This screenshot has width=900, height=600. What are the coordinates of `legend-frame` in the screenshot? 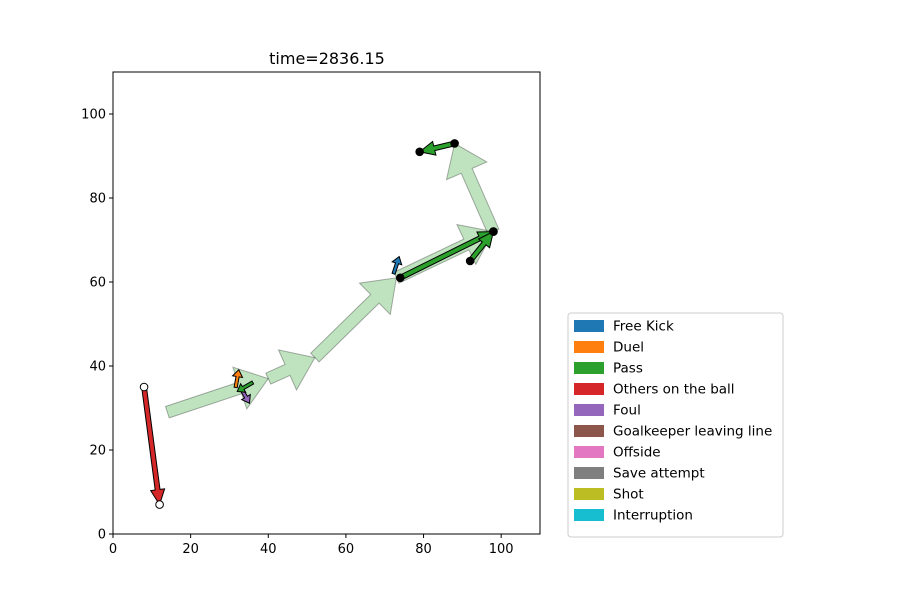 It's located at (675, 425).